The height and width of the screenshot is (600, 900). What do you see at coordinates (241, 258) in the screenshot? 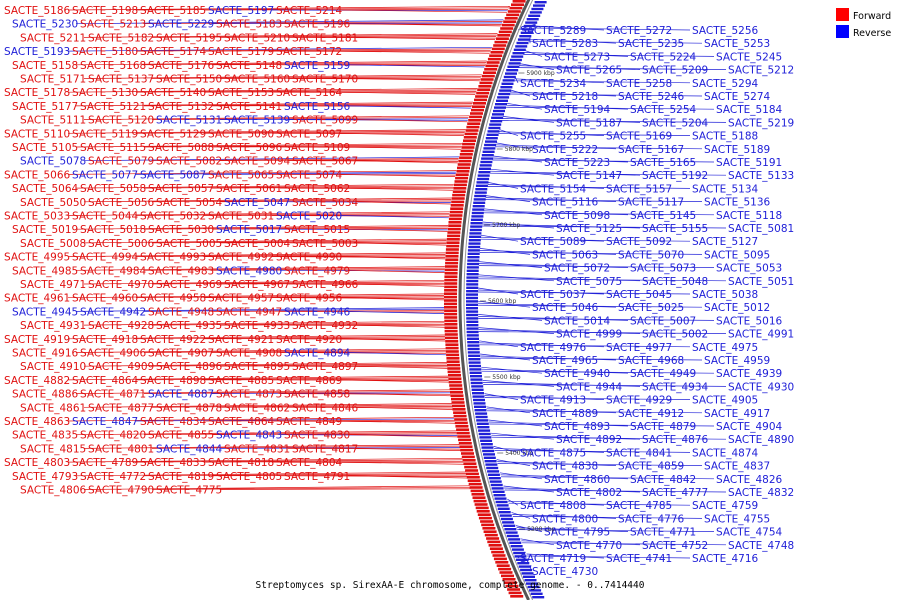
I see `gene-label: SACTE_4992` at bounding box center [241, 258].